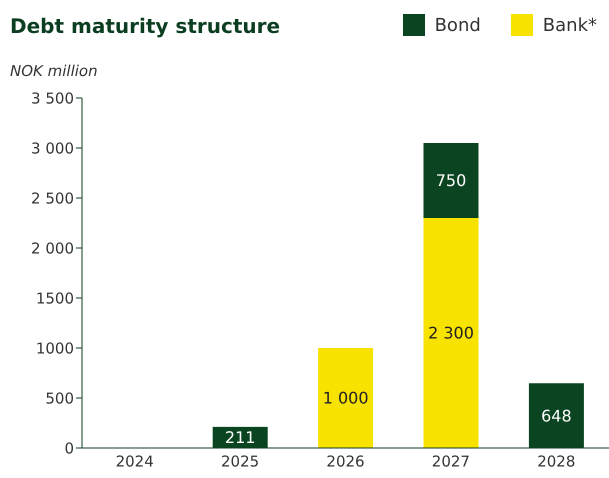 The height and width of the screenshot is (478, 609). Describe the element at coordinates (52, 248) in the screenshot. I see `y-tick-label: 2 000` at that location.